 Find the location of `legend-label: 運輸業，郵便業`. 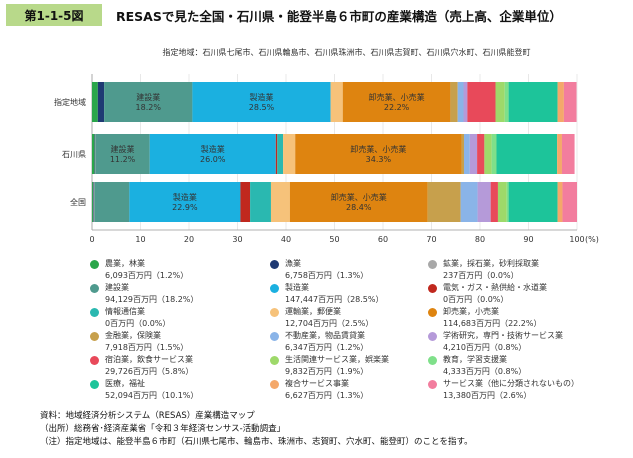

legend-label: 運輸業，郵便業 is located at coordinates (313, 311).